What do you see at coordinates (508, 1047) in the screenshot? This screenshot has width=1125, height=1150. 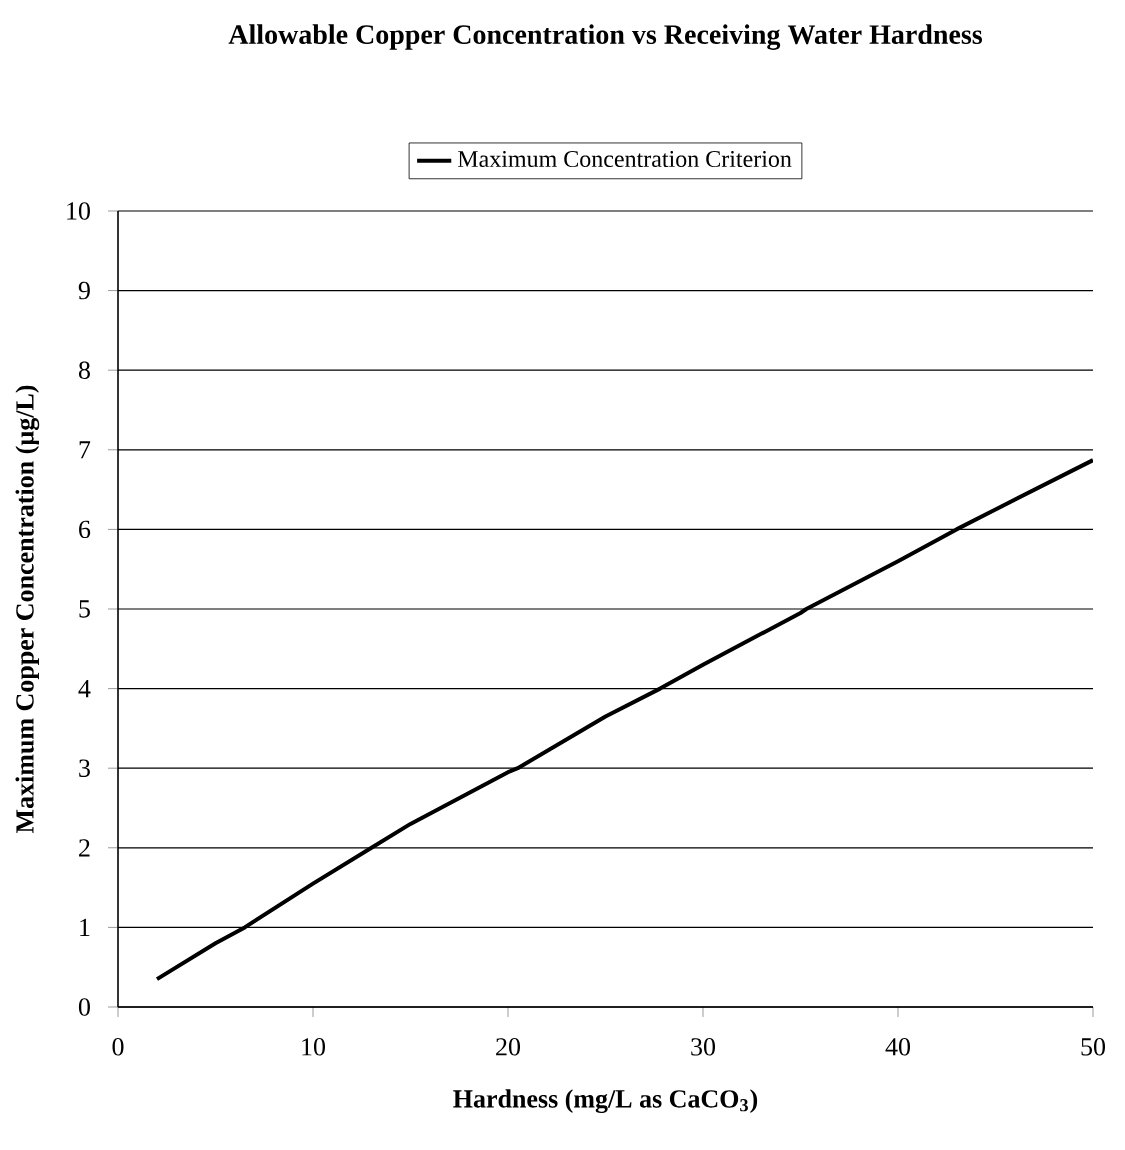 I see `x-tick-label: 20` at bounding box center [508, 1047].